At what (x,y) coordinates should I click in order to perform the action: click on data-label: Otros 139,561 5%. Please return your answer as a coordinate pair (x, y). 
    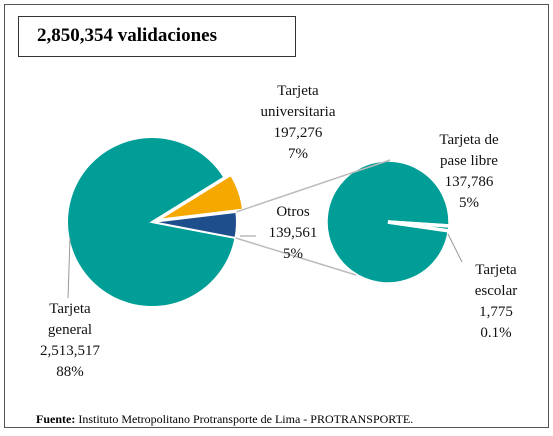
    Looking at the image, I should click on (293, 233).